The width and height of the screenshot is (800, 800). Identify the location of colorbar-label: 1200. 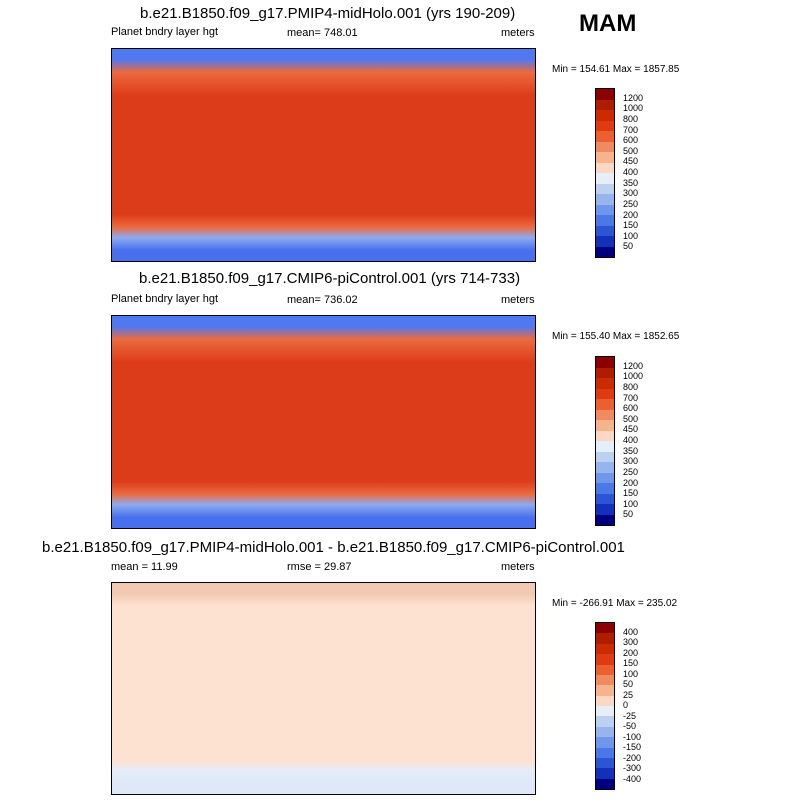
(633, 97).